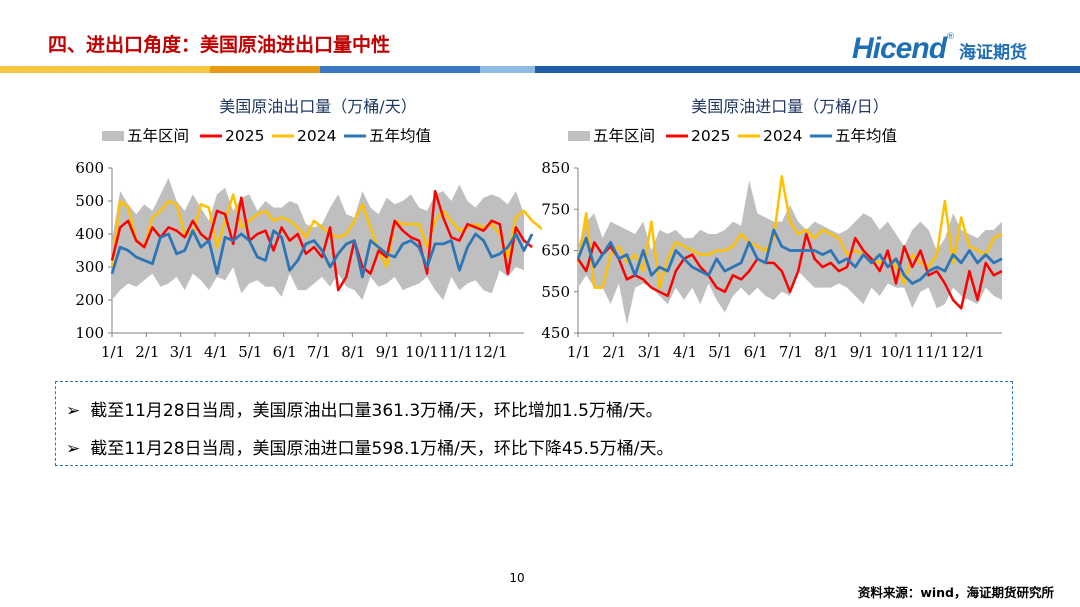  Describe the element at coordinates (710, 136) in the screenshot. I see `import-legend-label-1: 2025` at that location.